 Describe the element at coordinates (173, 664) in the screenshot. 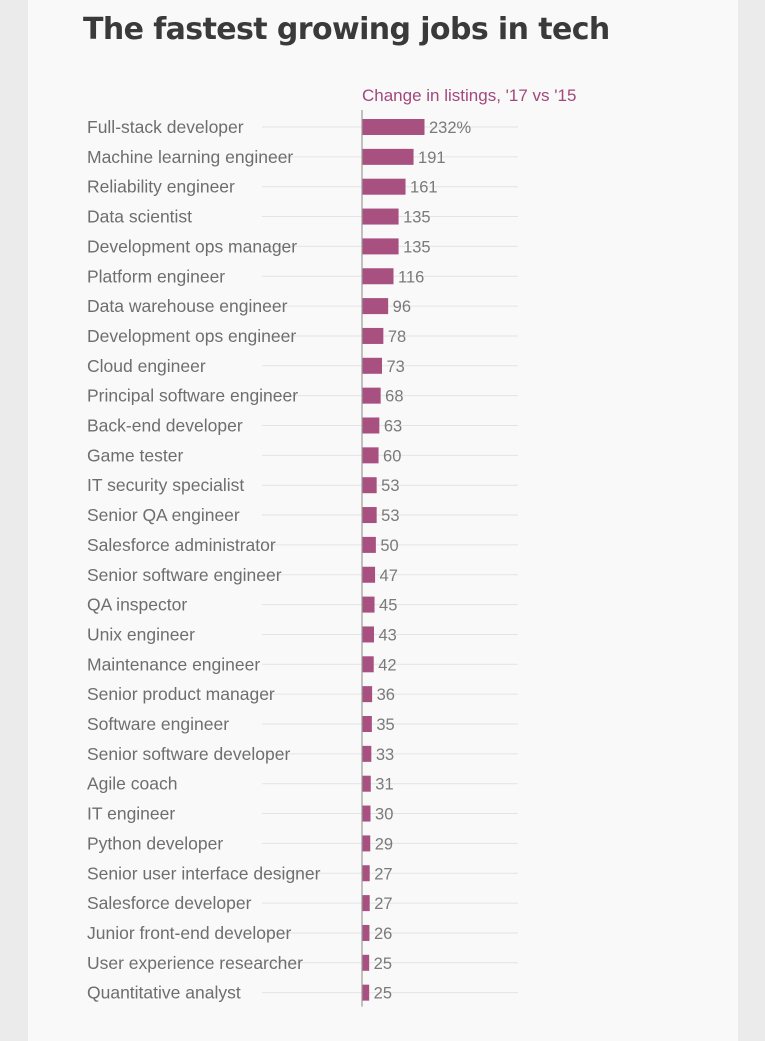

I see `category-label: Maintenance engineer` at that location.